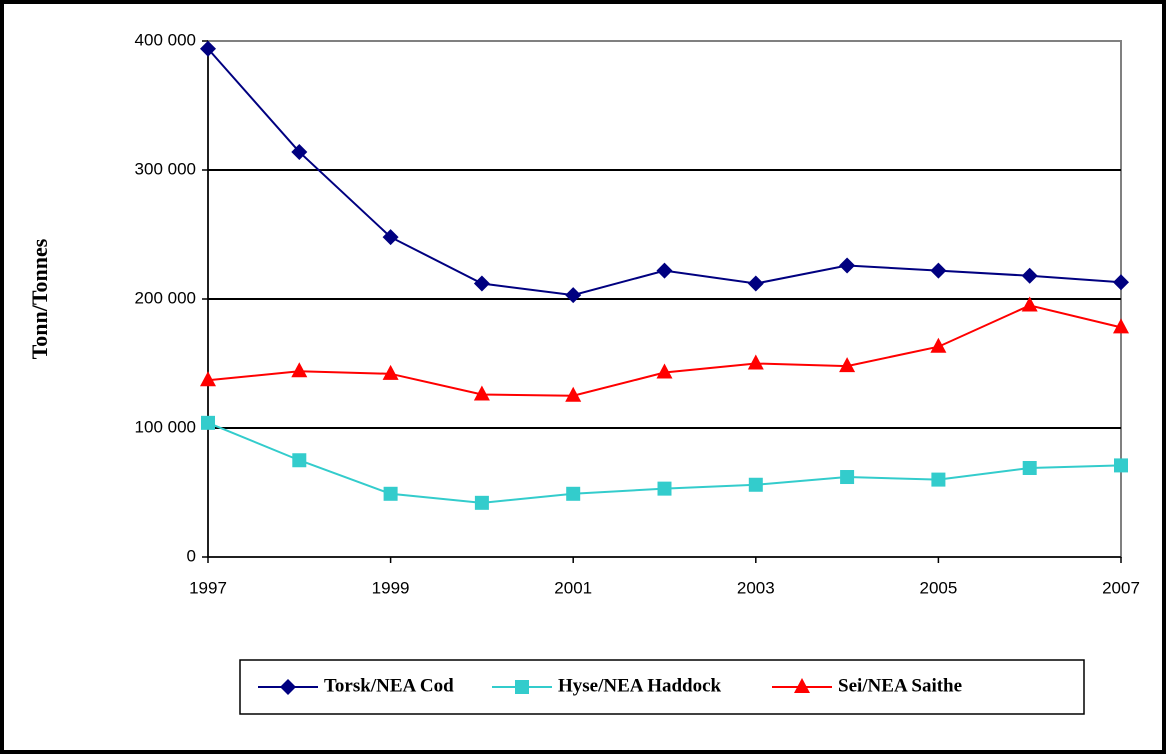 The width and height of the screenshot is (1166, 754). I want to click on y-tick-label: 200 000, so click(165, 297).